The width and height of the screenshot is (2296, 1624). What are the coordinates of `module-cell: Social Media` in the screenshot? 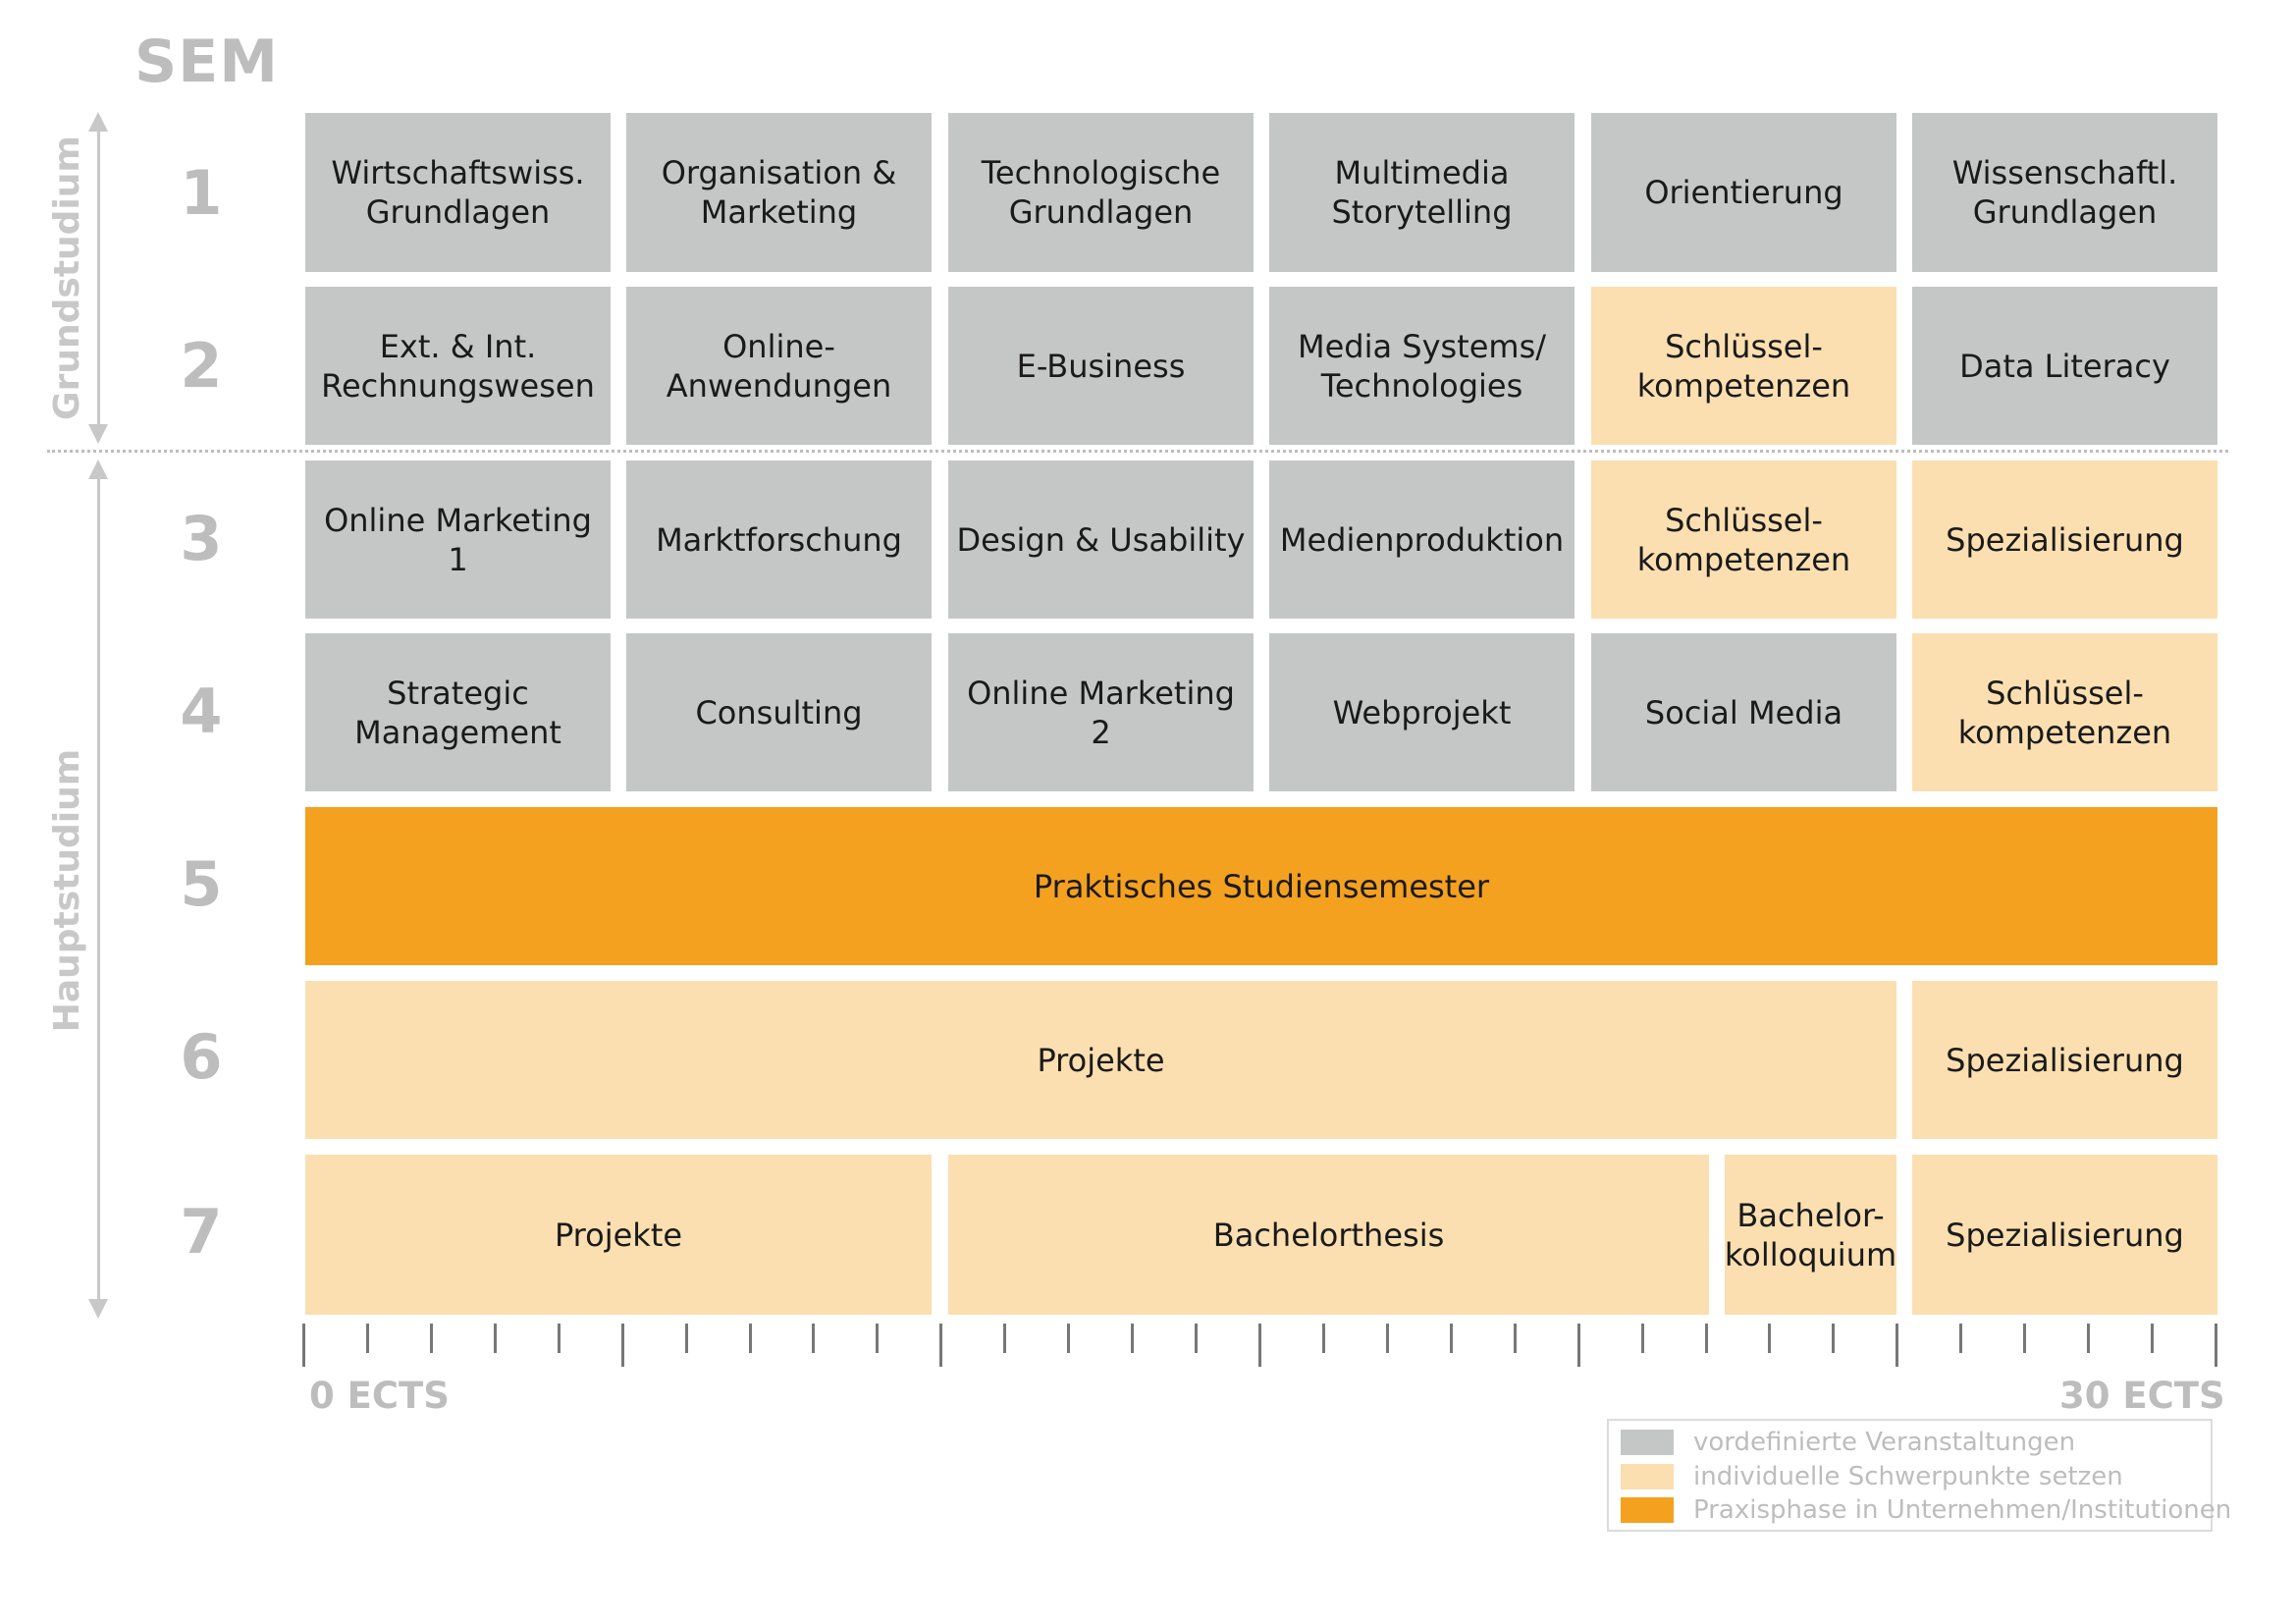 It's located at (1743, 712).